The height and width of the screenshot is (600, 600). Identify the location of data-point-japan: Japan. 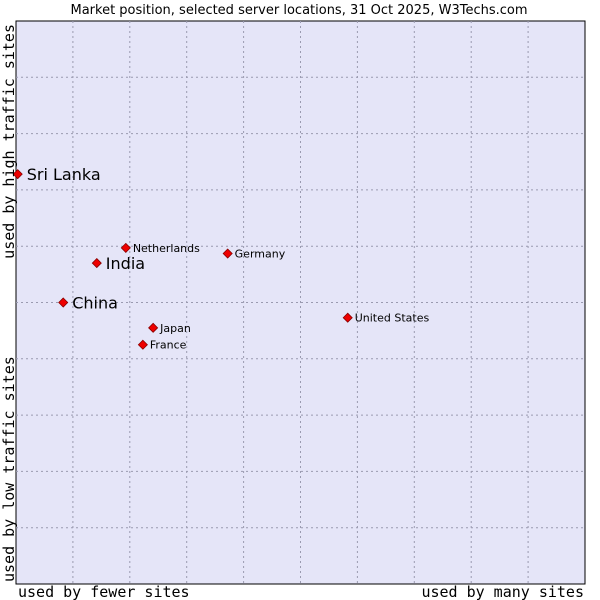
(169, 328).